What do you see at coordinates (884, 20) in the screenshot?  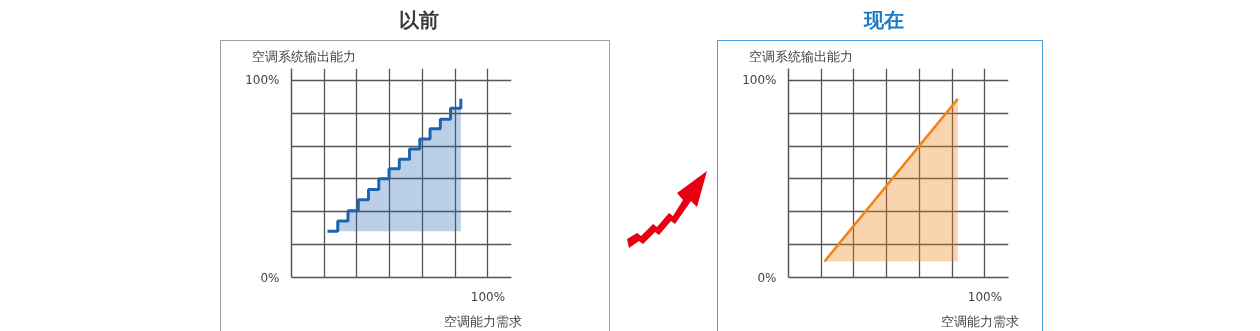 I see `chart-title: 现在` at bounding box center [884, 20].